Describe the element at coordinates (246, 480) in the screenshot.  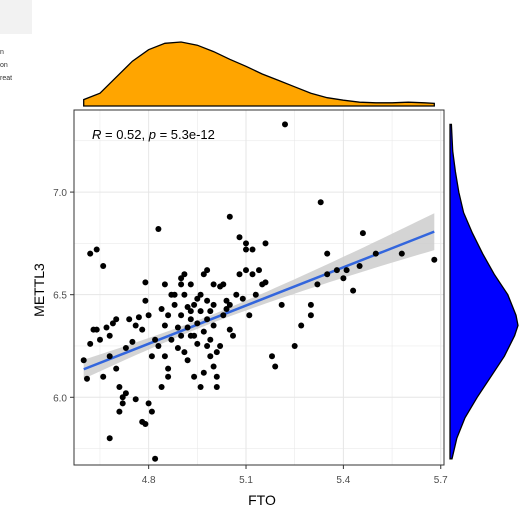
I see `x-tick-label: 5.1` at that location.